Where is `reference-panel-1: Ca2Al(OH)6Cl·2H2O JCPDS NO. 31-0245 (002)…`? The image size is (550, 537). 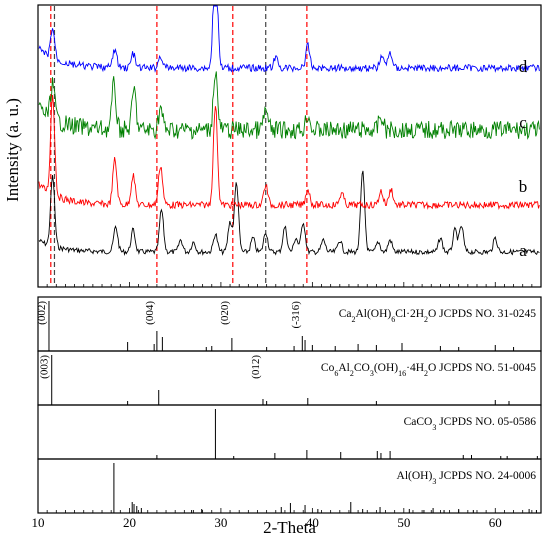 reference-panel-1: Ca2Al(OH)6Cl·2H2O JCPDS NO. 31-0245 (002)… is located at coordinates (289, 324).